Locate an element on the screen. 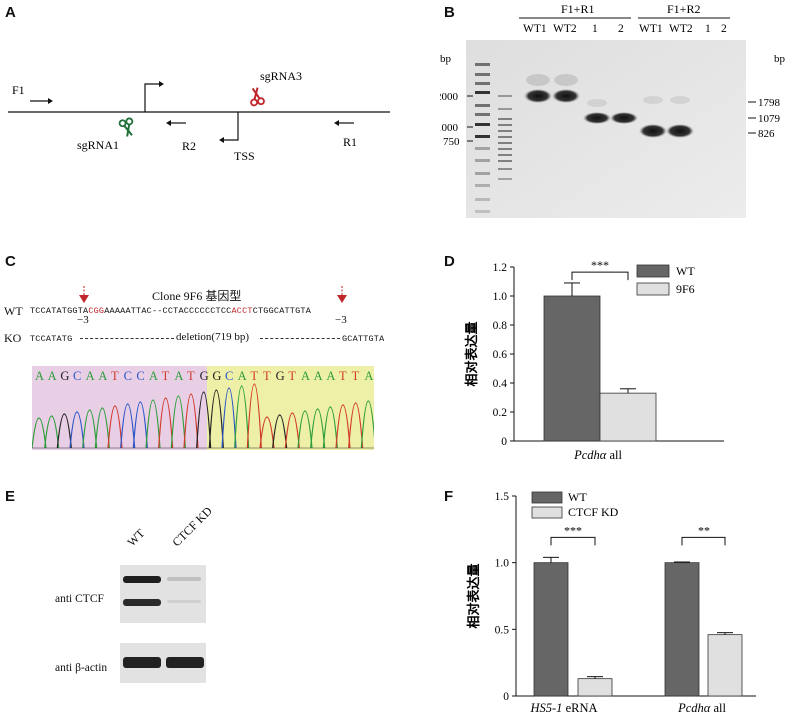 The height and width of the screenshot is (713, 800). ko-label: KO is located at coordinates (13, 338).